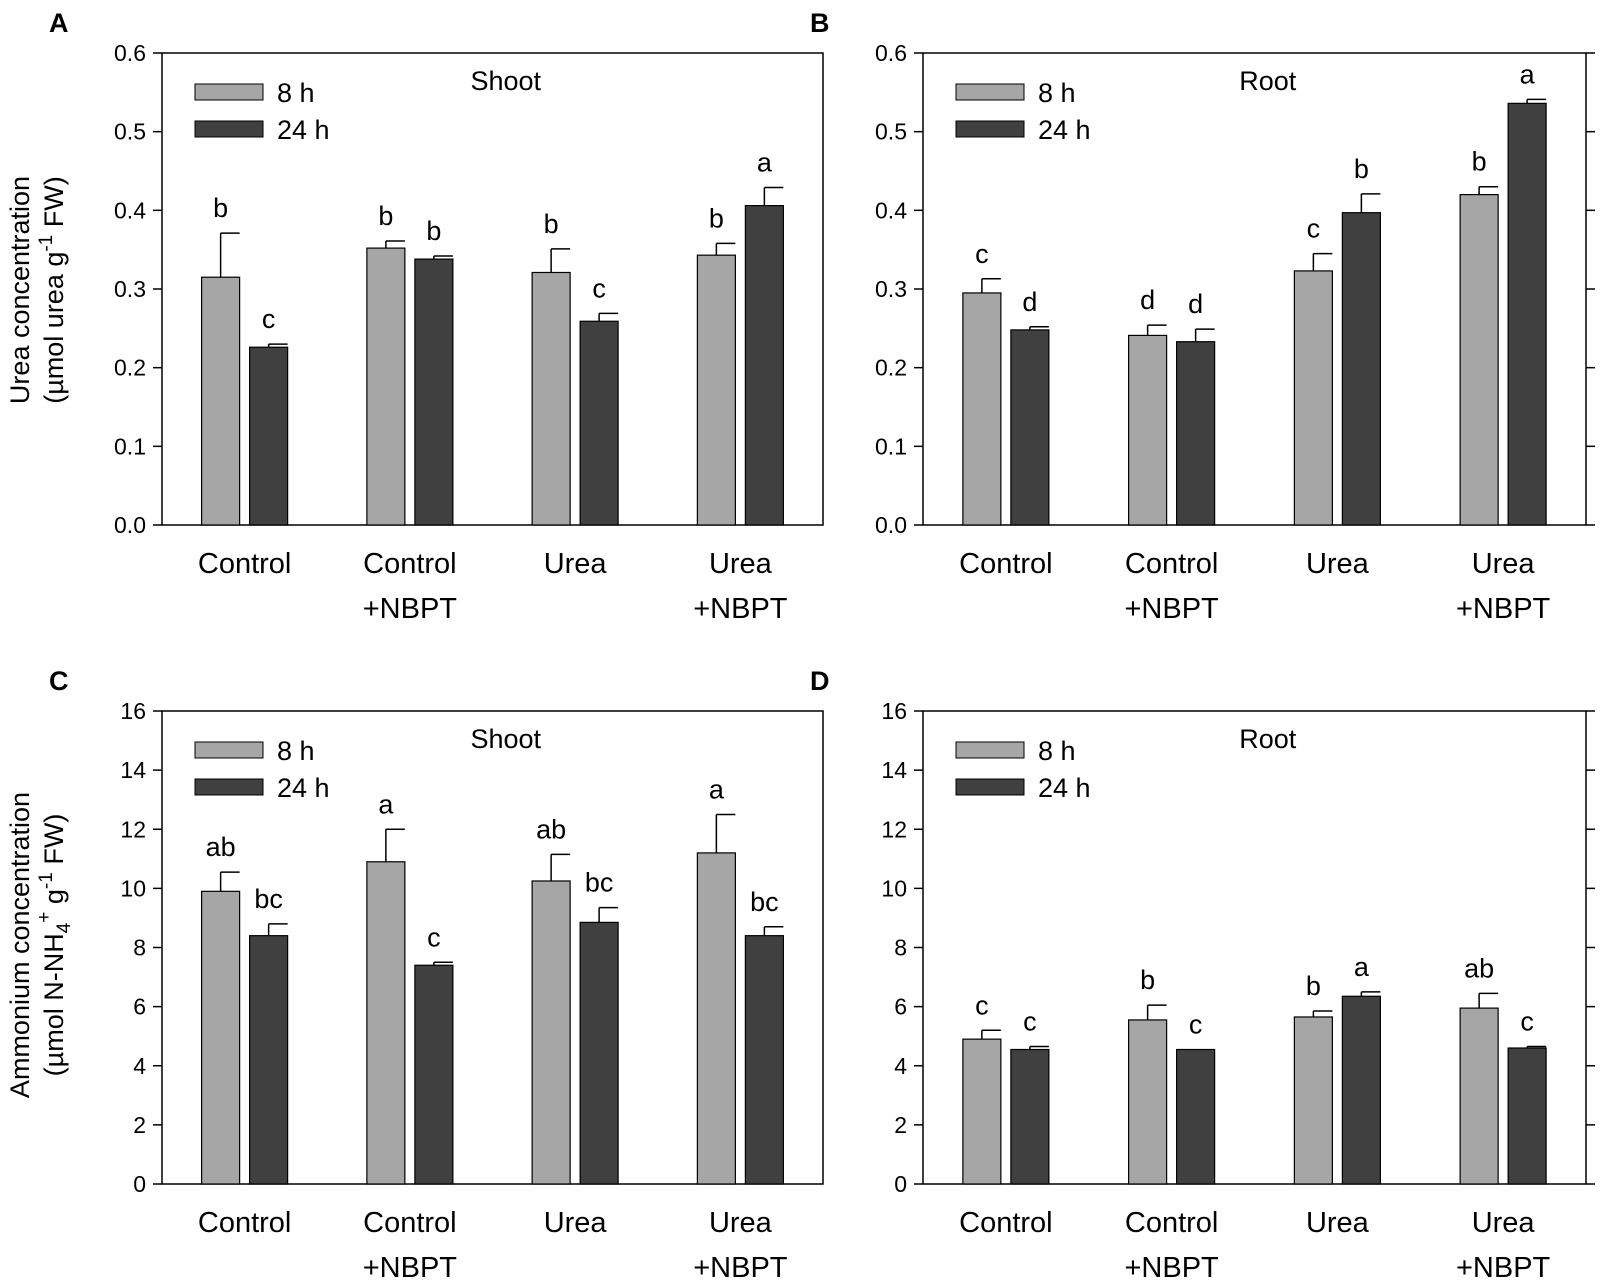  I want to click on y-axis-label-urea-line1: Urea concentration, so click(20, 290).